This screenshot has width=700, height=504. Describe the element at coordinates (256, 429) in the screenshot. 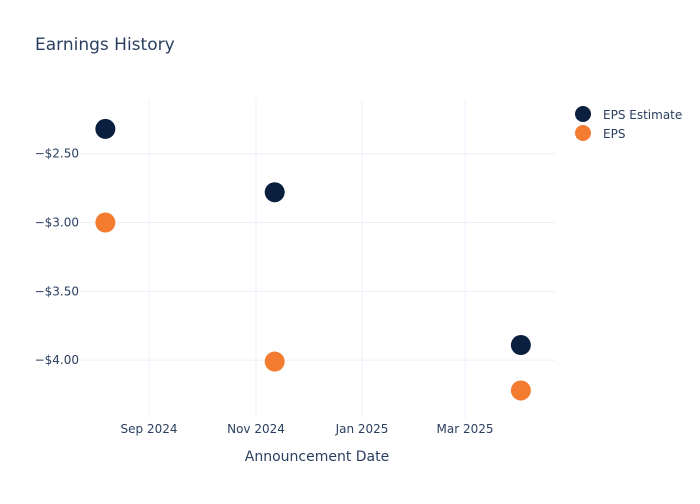

I see `x-tick-label: Nov 2024` at that location.